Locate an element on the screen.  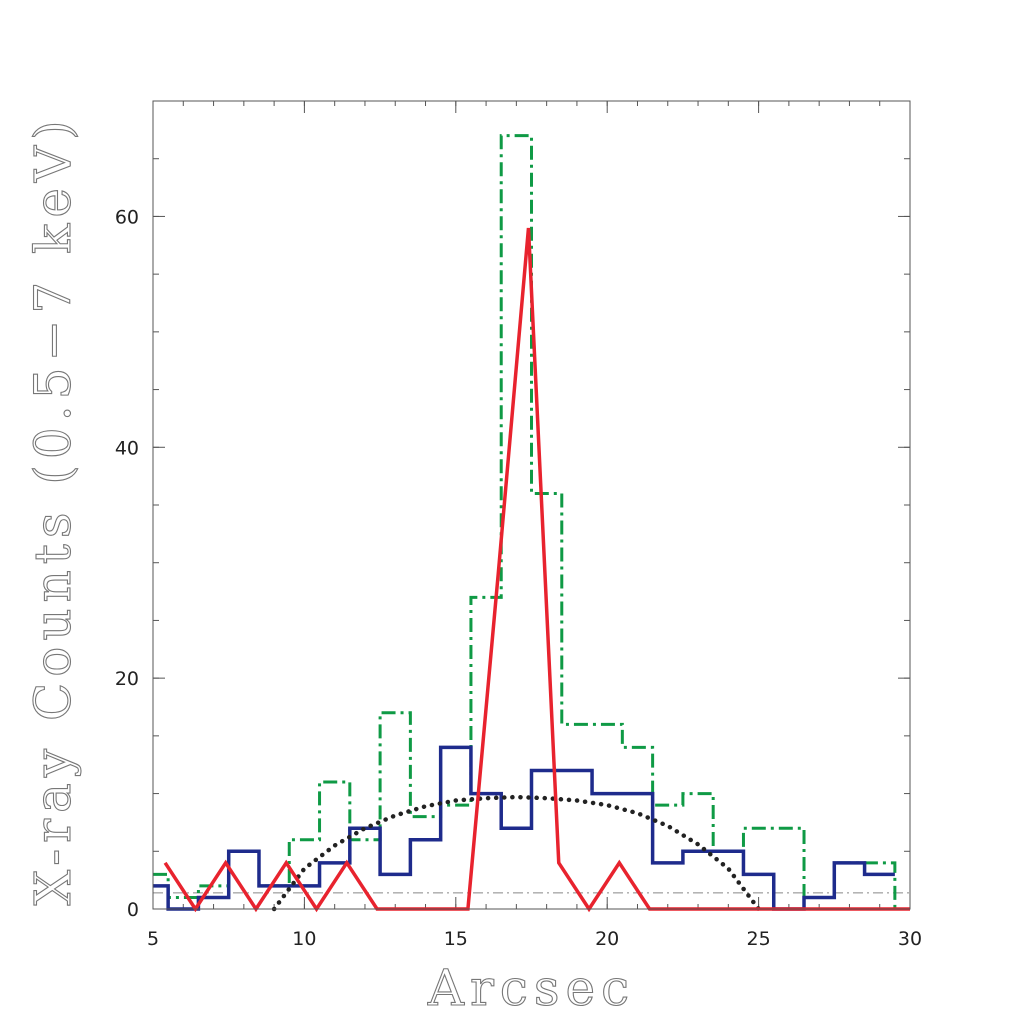
x-tick-label: 25 is located at coordinates (759, 939).